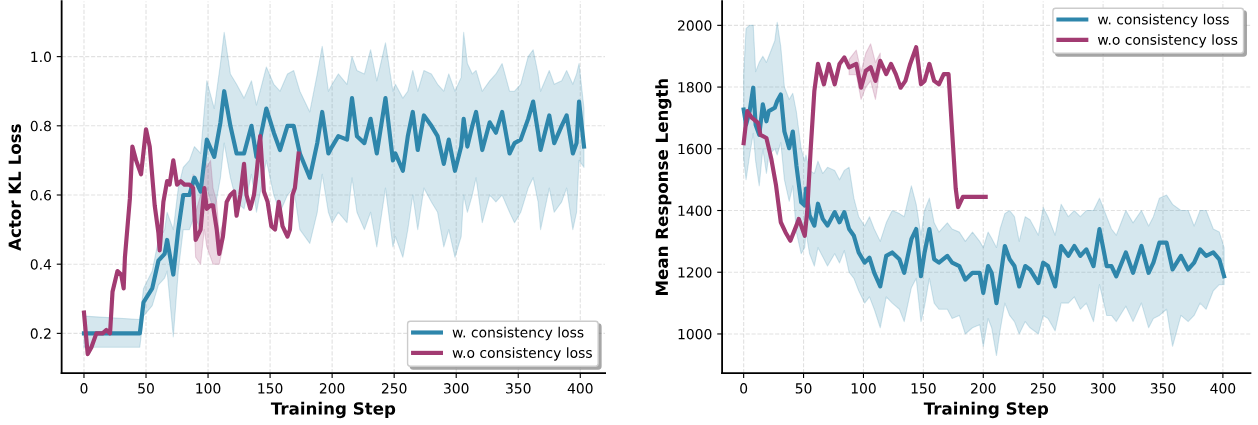 This screenshot has height=425, width=1258. Describe the element at coordinates (41, 57) in the screenshot. I see `y-tick-label: 1.0` at that location.